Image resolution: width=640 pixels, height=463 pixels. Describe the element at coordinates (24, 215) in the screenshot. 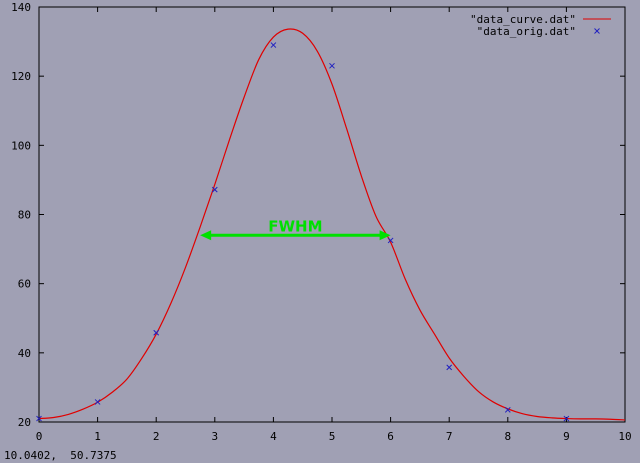

I see `y-tick-label: 80` at that location.